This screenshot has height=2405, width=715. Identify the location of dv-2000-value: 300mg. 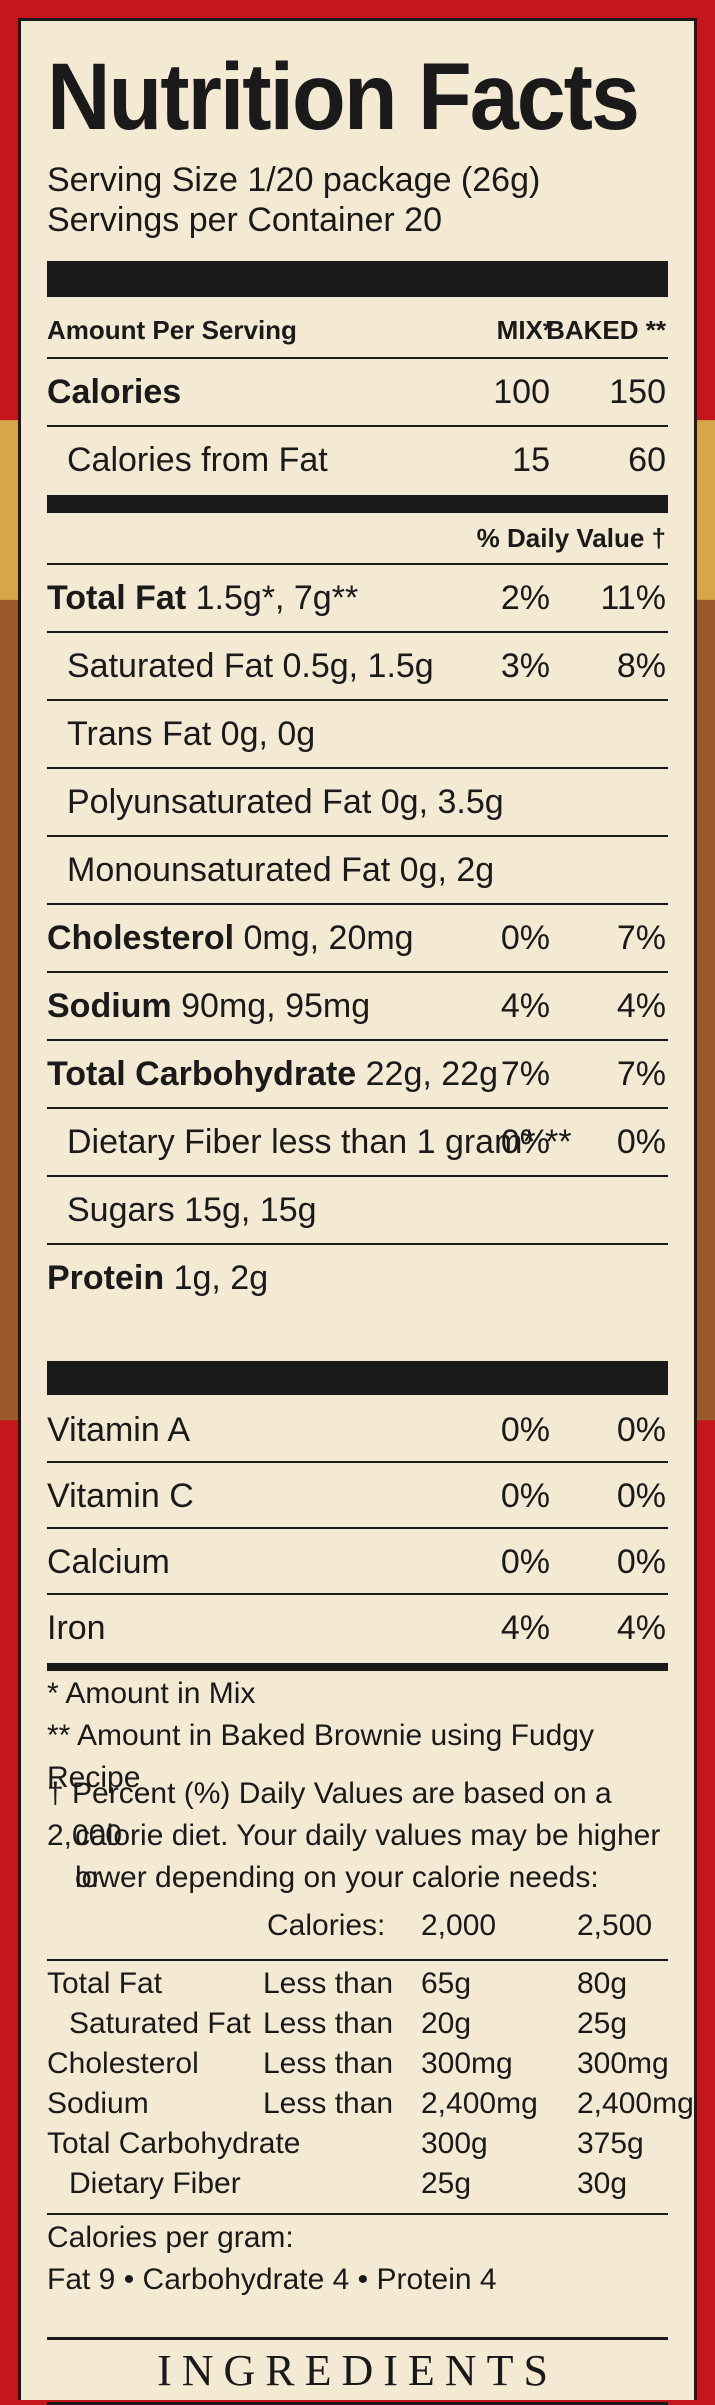
(467, 2063).